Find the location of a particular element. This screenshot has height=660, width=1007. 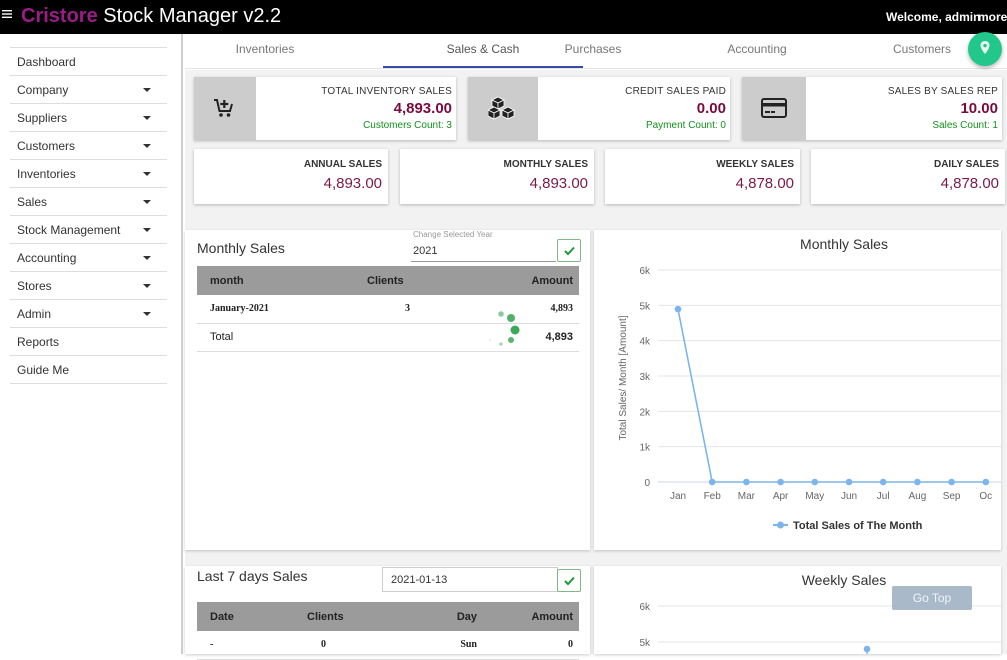

y-tick-label: 6k is located at coordinates (645, 607).